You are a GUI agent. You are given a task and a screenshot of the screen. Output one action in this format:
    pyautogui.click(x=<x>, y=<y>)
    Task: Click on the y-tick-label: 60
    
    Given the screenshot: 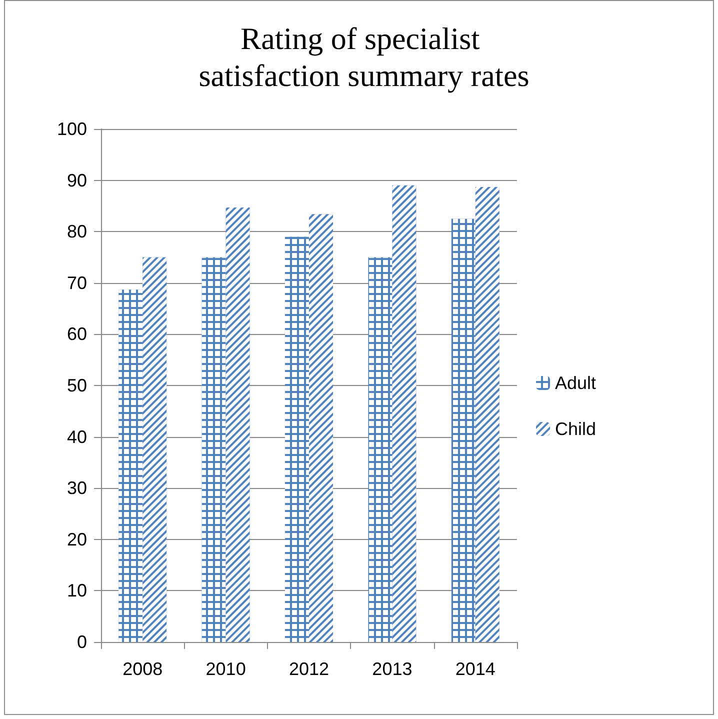 What is the action you would take?
    pyautogui.click(x=76, y=334)
    